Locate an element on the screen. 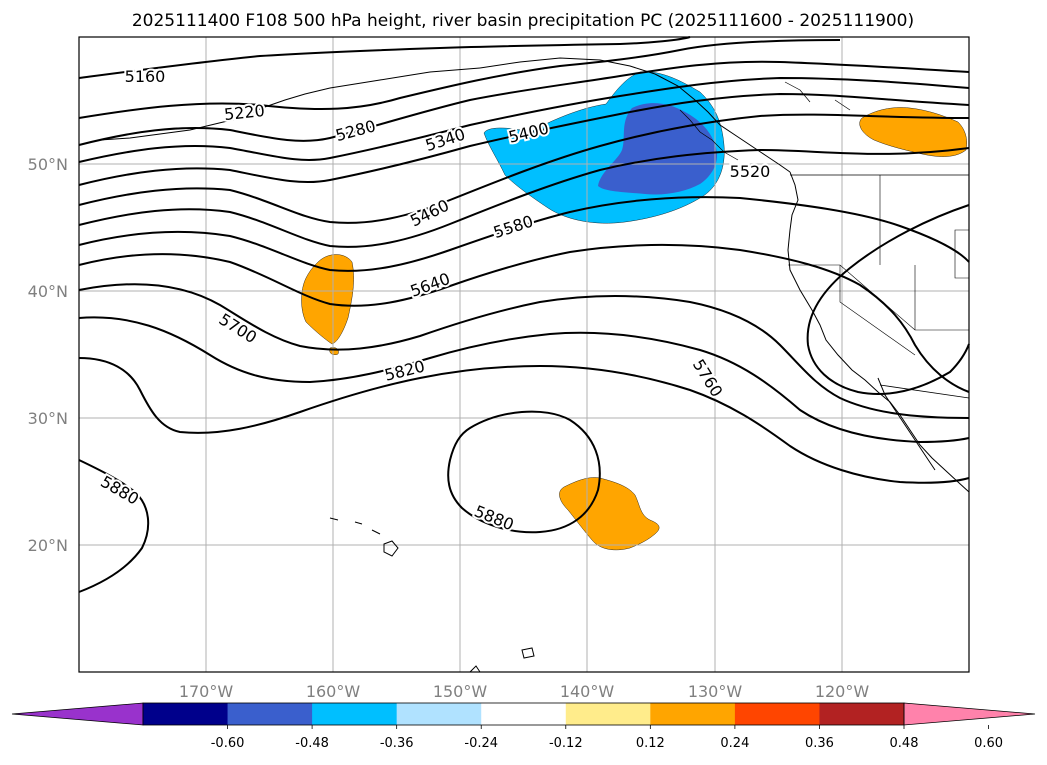  colorbar-tick-label: 0.60 is located at coordinates (988, 743).